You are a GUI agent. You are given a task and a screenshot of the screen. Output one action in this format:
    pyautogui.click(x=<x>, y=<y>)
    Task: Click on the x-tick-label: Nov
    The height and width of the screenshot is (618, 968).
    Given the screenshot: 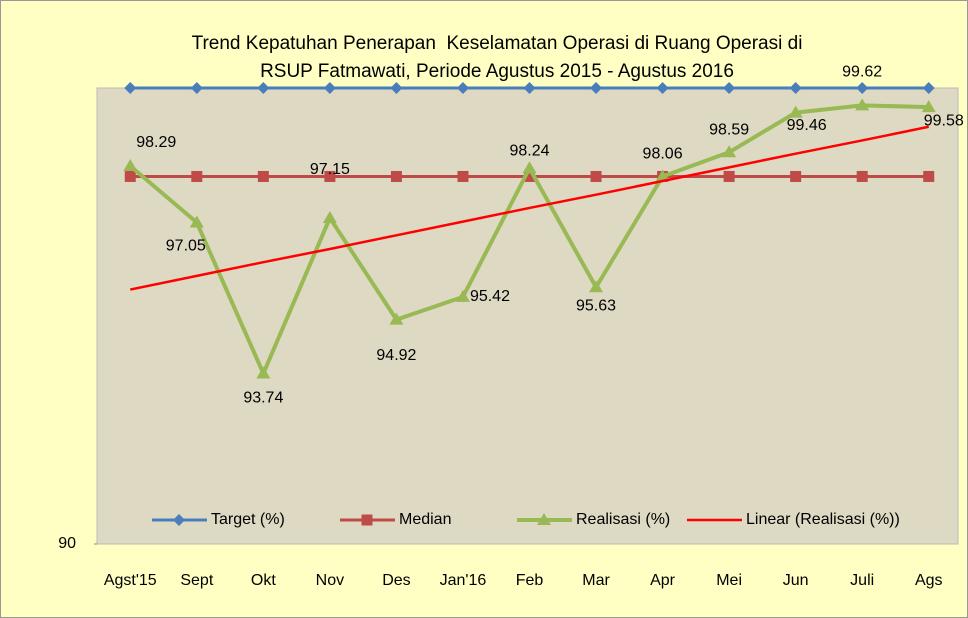 What is the action you would take?
    pyautogui.click(x=330, y=580)
    